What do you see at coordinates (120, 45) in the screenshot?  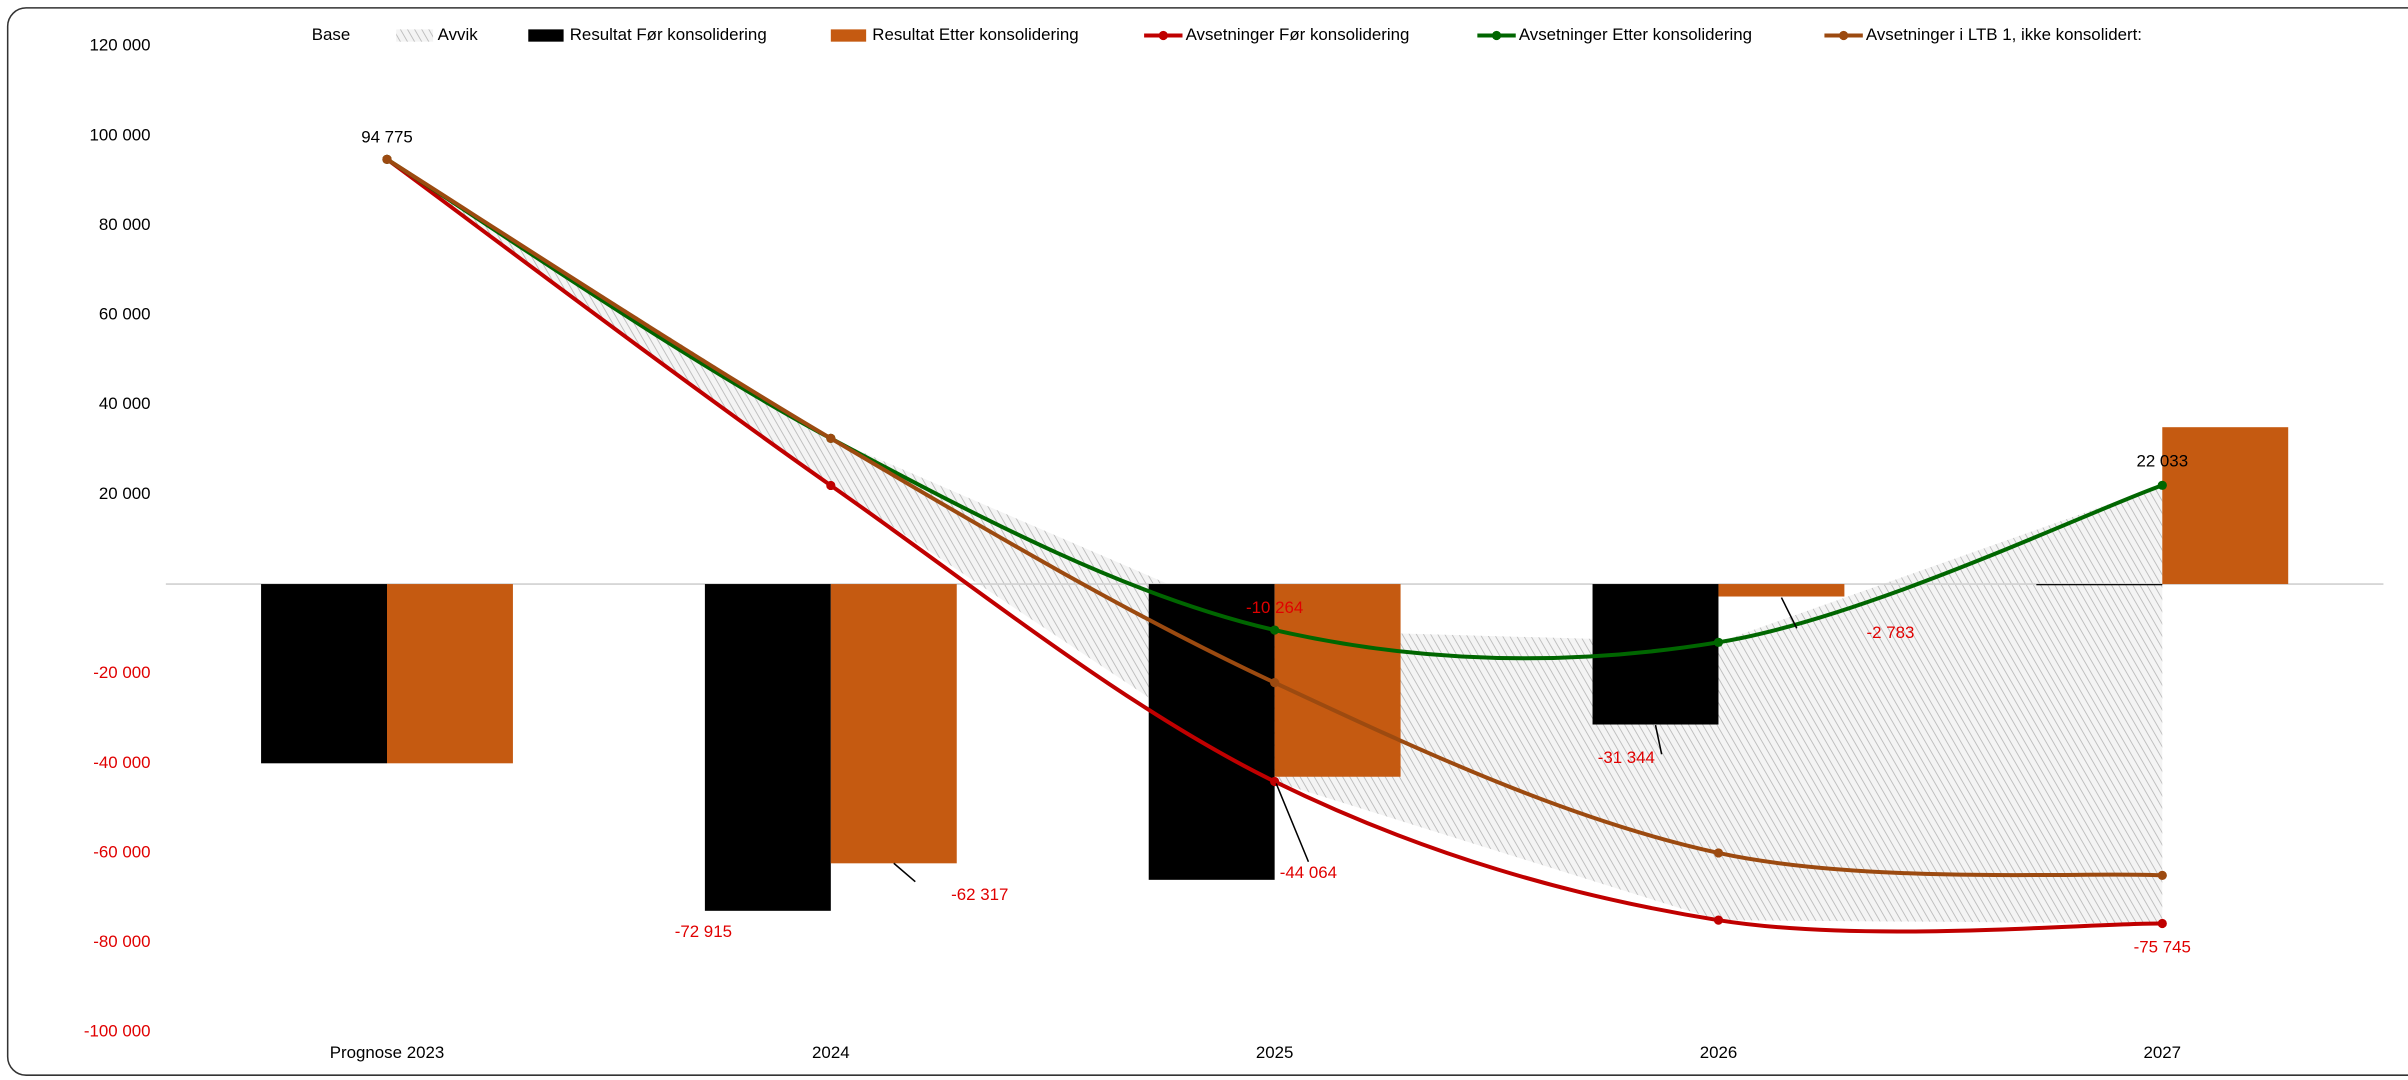 I see `y-tick-label: 120 000` at bounding box center [120, 45].